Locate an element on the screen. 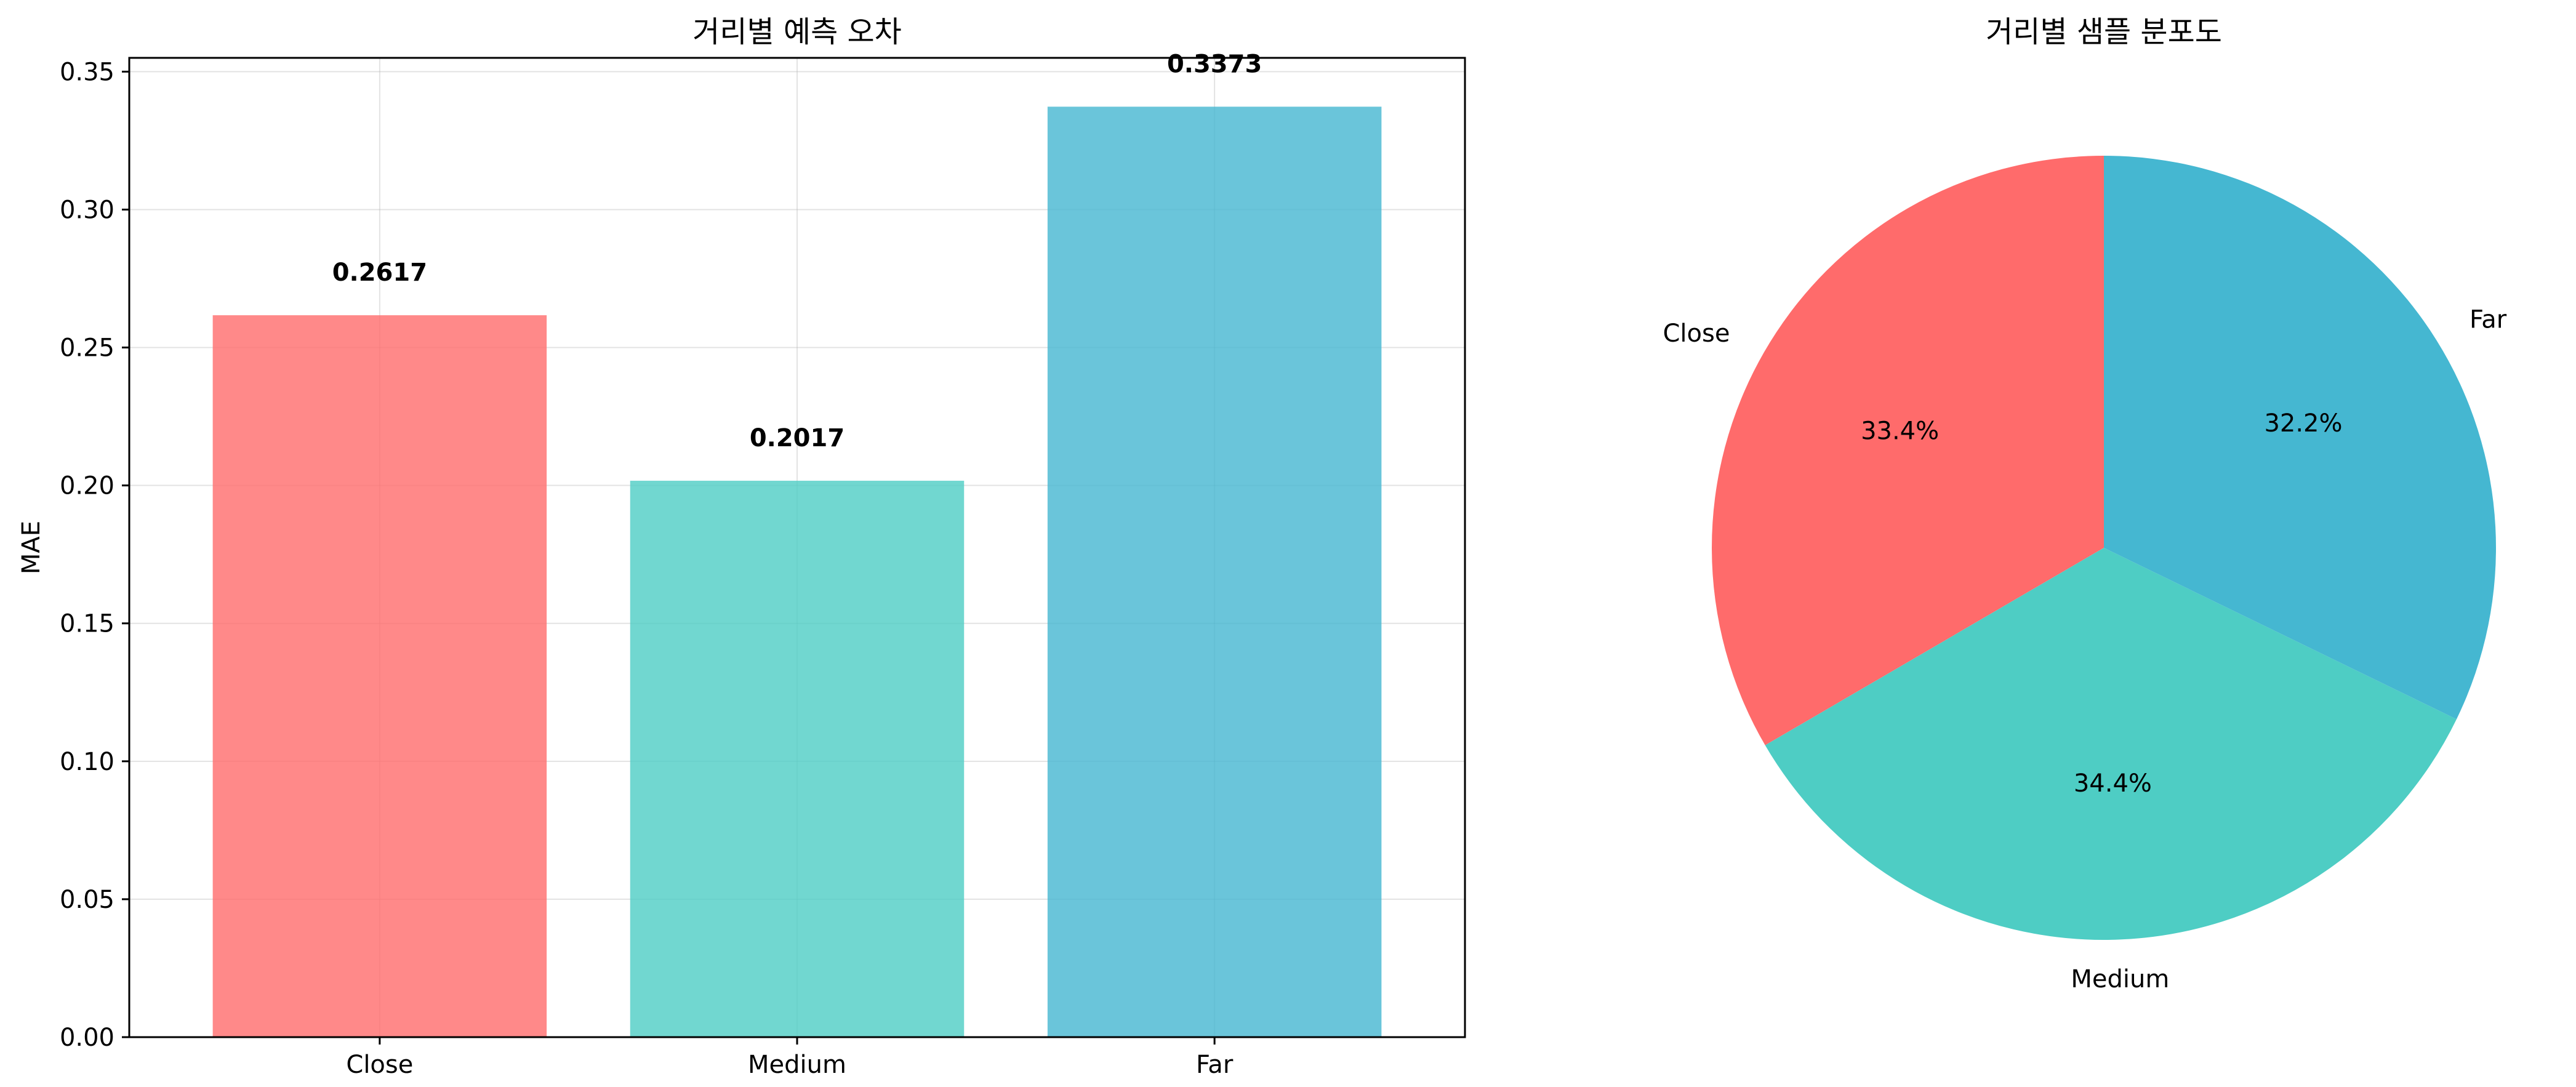 This screenshot has width=2576, height=1087. x-tick-label: Far is located at coordinates (1215, 1065).